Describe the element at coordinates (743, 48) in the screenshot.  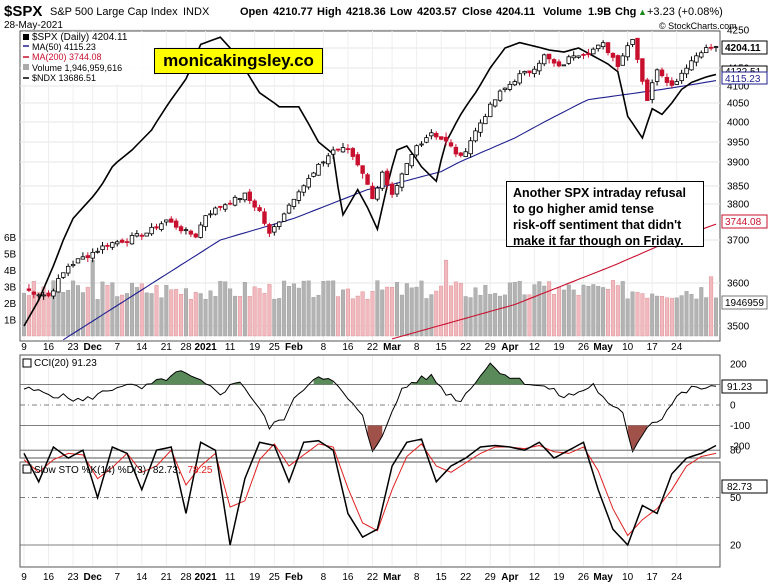
I see `close-tag: 4204.11` at that location.